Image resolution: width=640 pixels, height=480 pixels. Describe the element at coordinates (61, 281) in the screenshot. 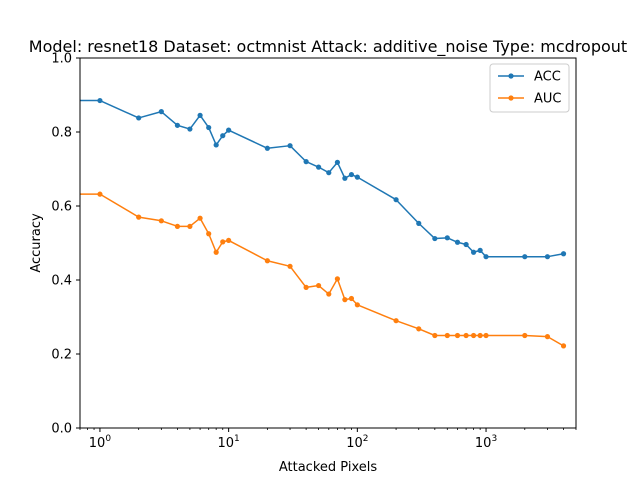

I see `y-tick-label-2: 0.4` at that location.